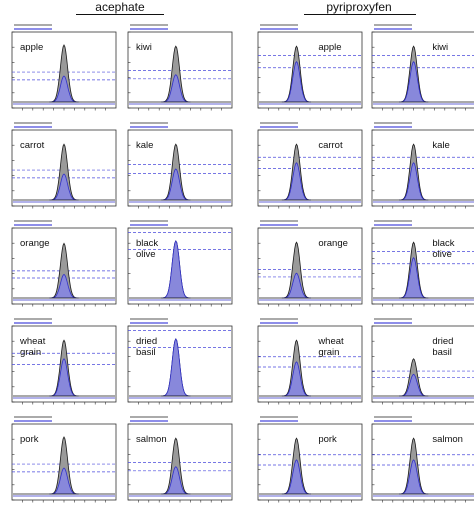 The image size is (474, 518). What do you see at coordinates (180, 165) in the screenshot?
I see `panel-acephate-kale: kale` at bounding box center [180, 165].